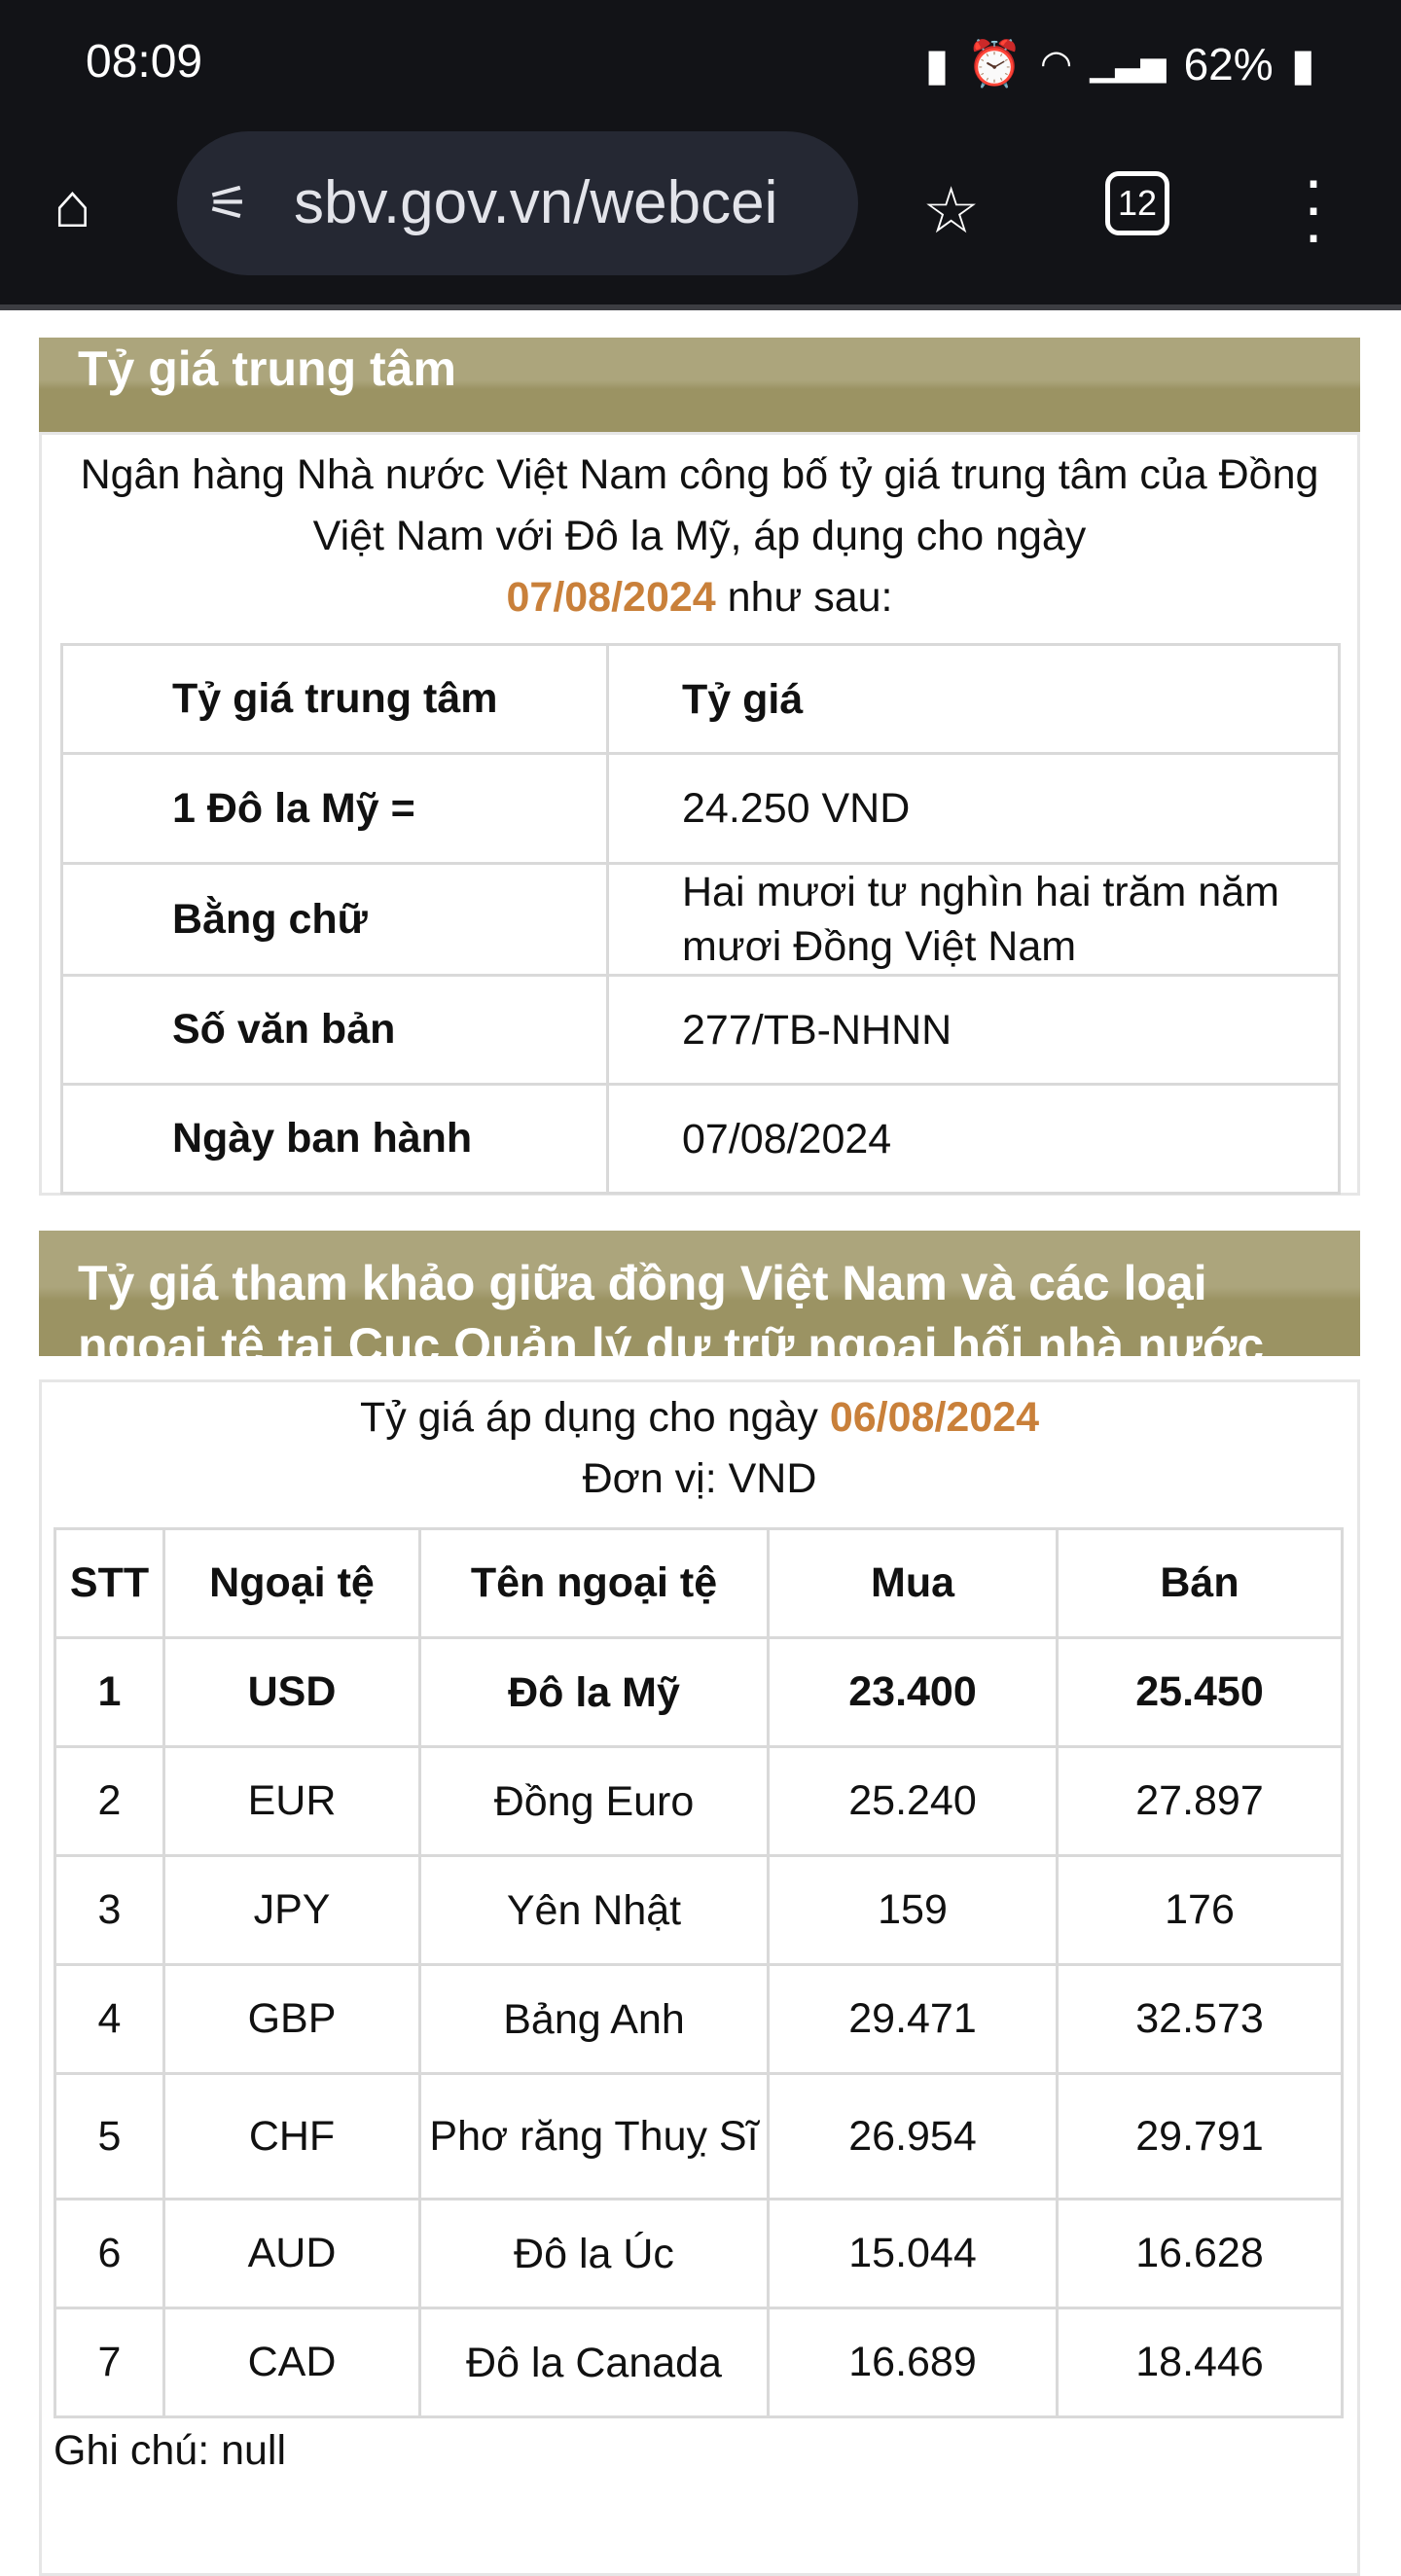 Image resolution: width=1401 pixels, height=2576 pixels. Describe the element at coordinates (913, 2136) in the screenshot. I see `cell: 26.954` at that location.